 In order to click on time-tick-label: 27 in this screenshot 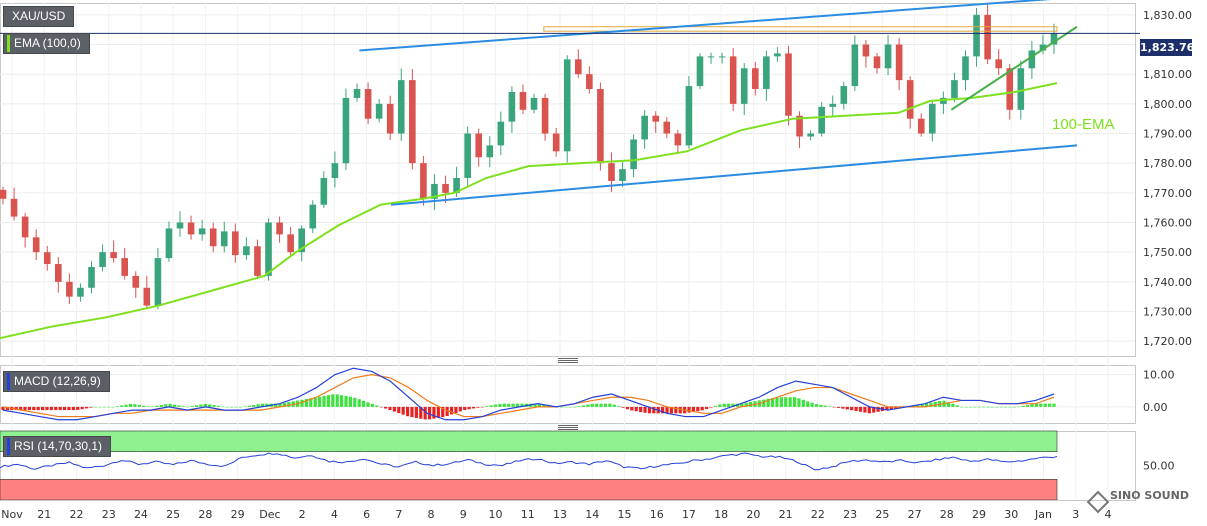, I will do `click(915, 514)`.